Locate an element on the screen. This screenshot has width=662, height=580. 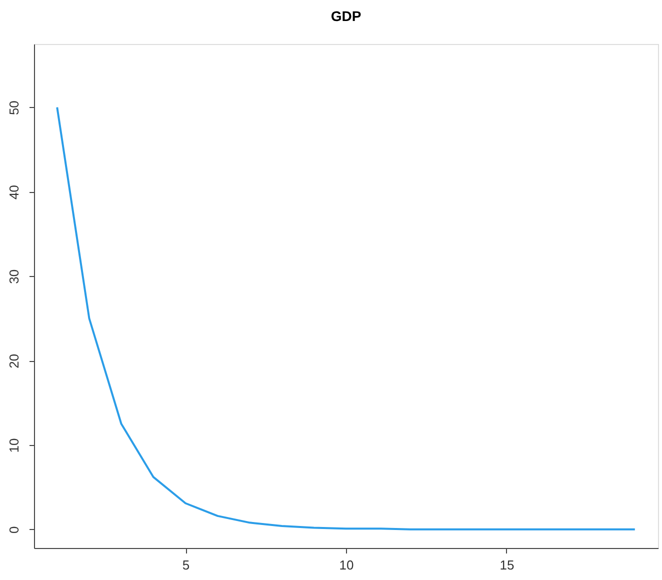
y-tick-label: 20 is located at coordinates (14, 361).